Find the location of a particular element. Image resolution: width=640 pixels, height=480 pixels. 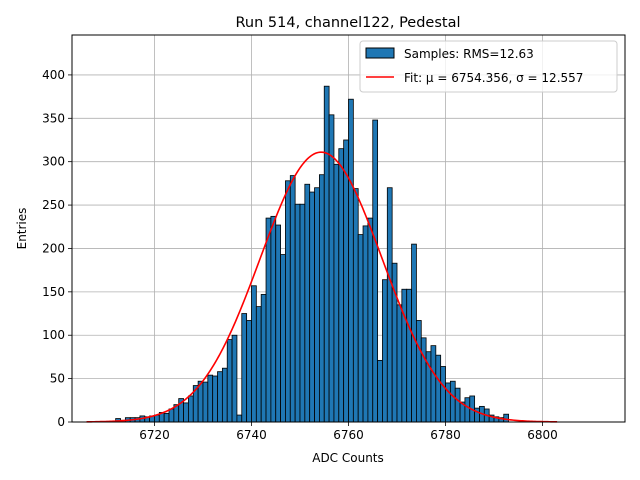

x-tick-label: 6800 is located at coordinates (542, 435).